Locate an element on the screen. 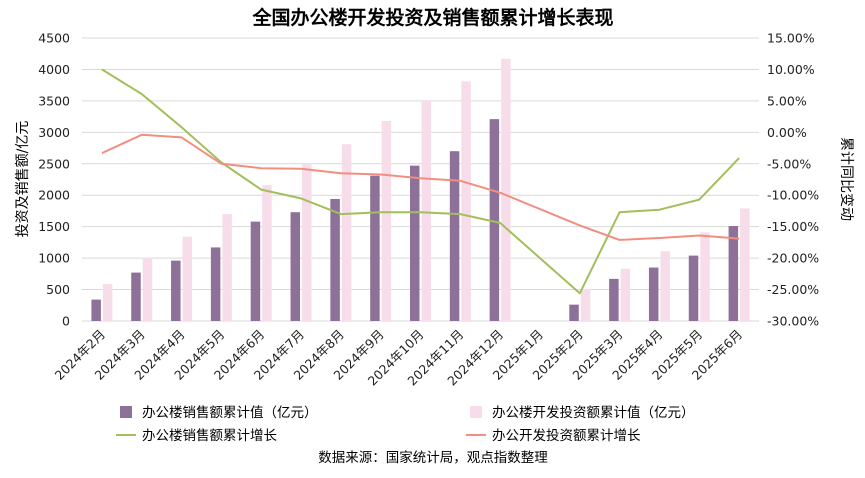 This screenshot has width=865, height=478. chart-title: 全国办公楼开发投资及销售额累计增长表现 is located at coordinates (432, 17).